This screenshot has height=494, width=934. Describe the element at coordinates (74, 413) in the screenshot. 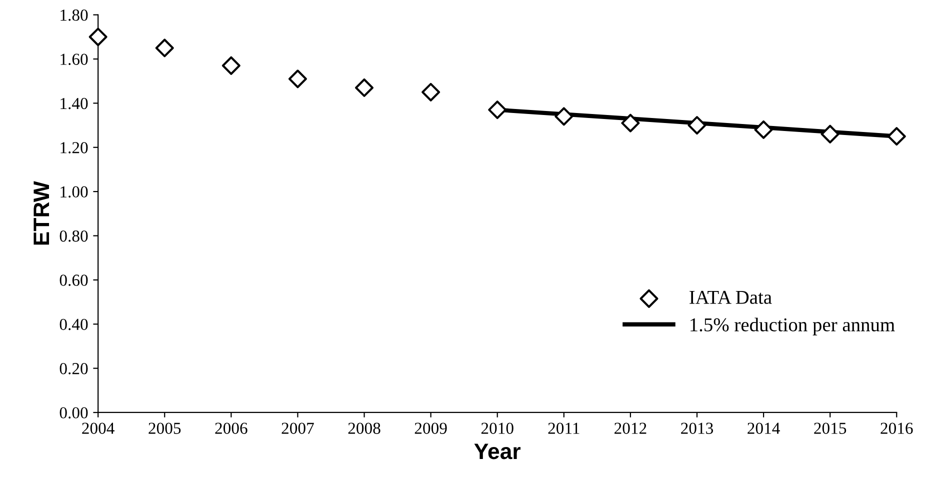

I see `y-tick-label: 0.00` at that location.